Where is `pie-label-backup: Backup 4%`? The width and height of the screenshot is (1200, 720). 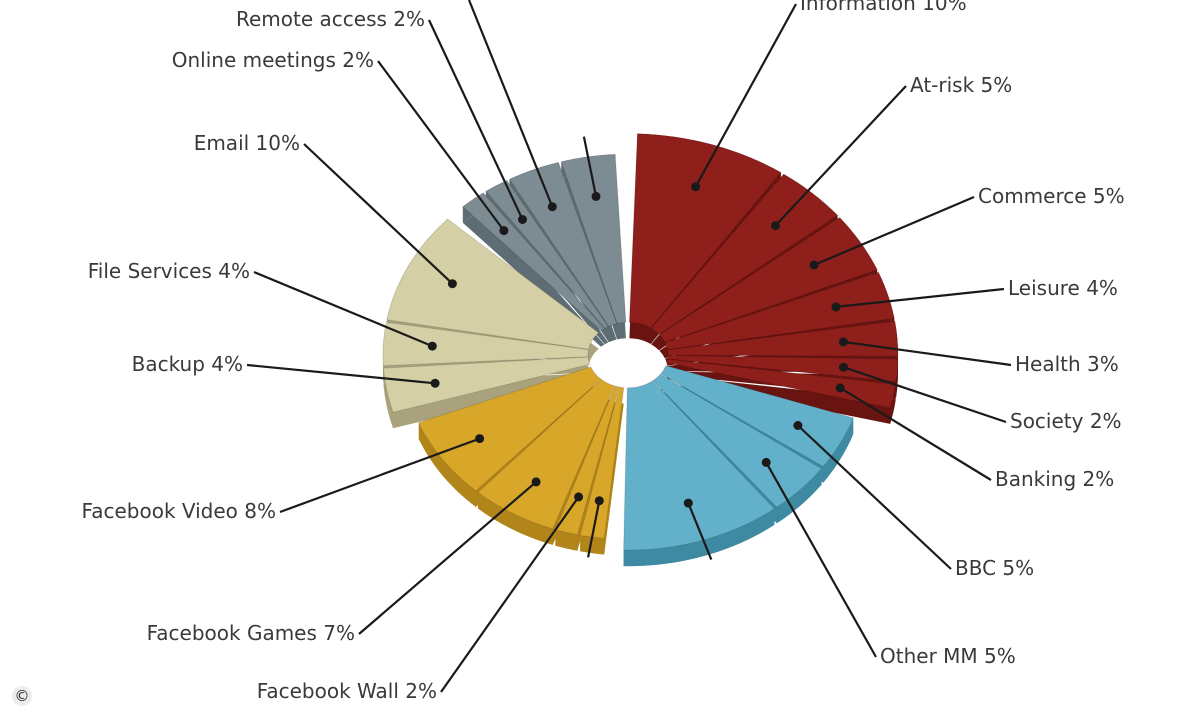
pie-label-backup: Backup 4% is located at coordinates (187, 364).